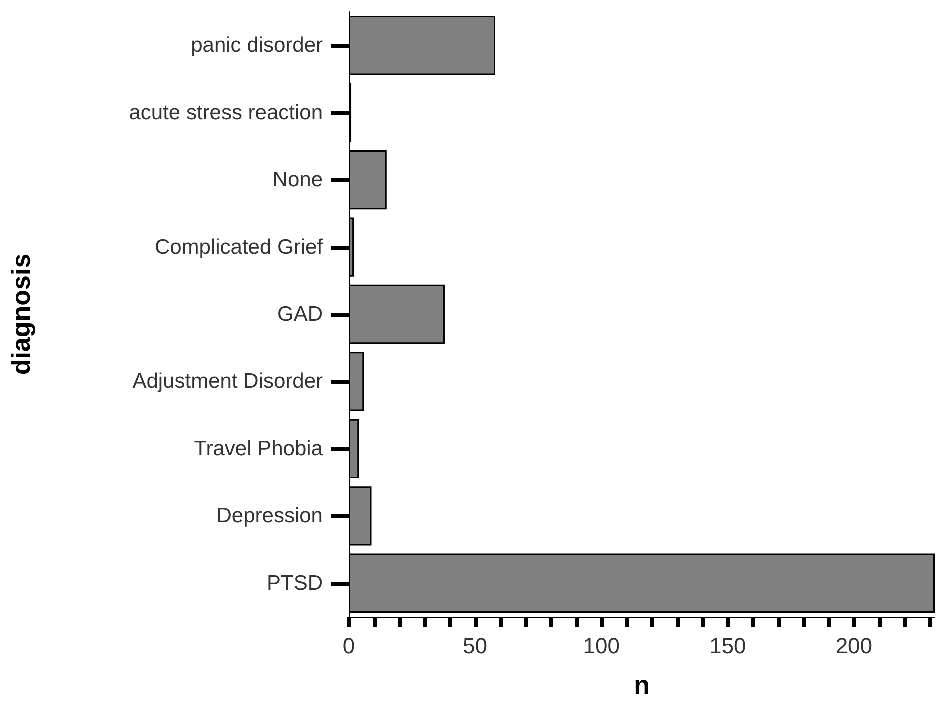  Describe the element at coordinates (297, 180) in the screenshot. I see `y-tick-label: None` at that location.